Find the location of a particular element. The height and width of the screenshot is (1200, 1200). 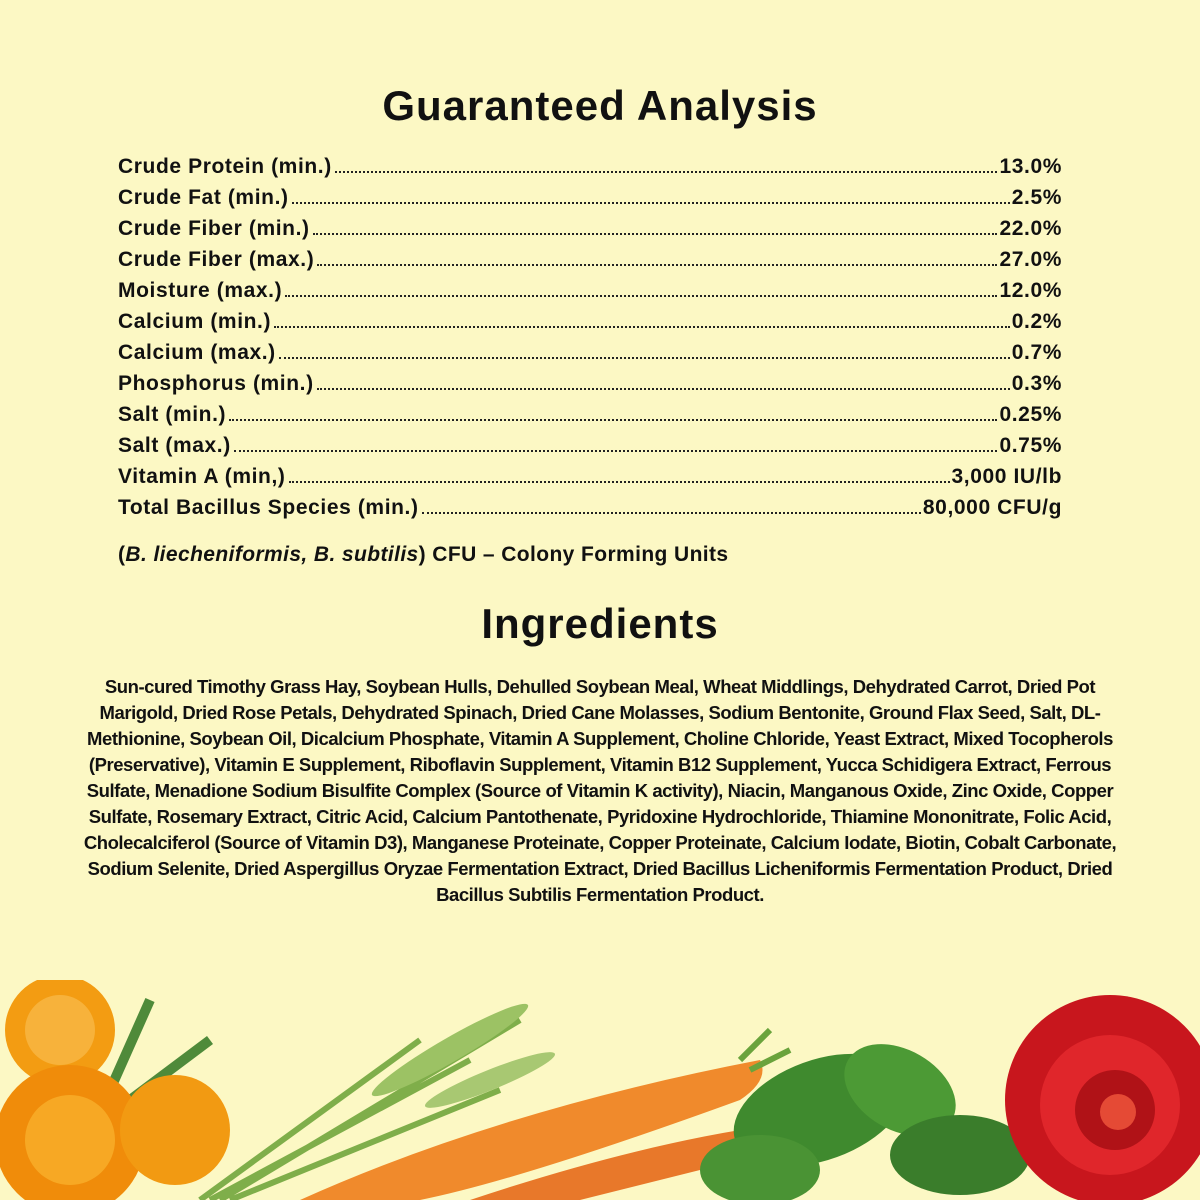

row-value: 12.0% is located at coordinates (1030, 290).